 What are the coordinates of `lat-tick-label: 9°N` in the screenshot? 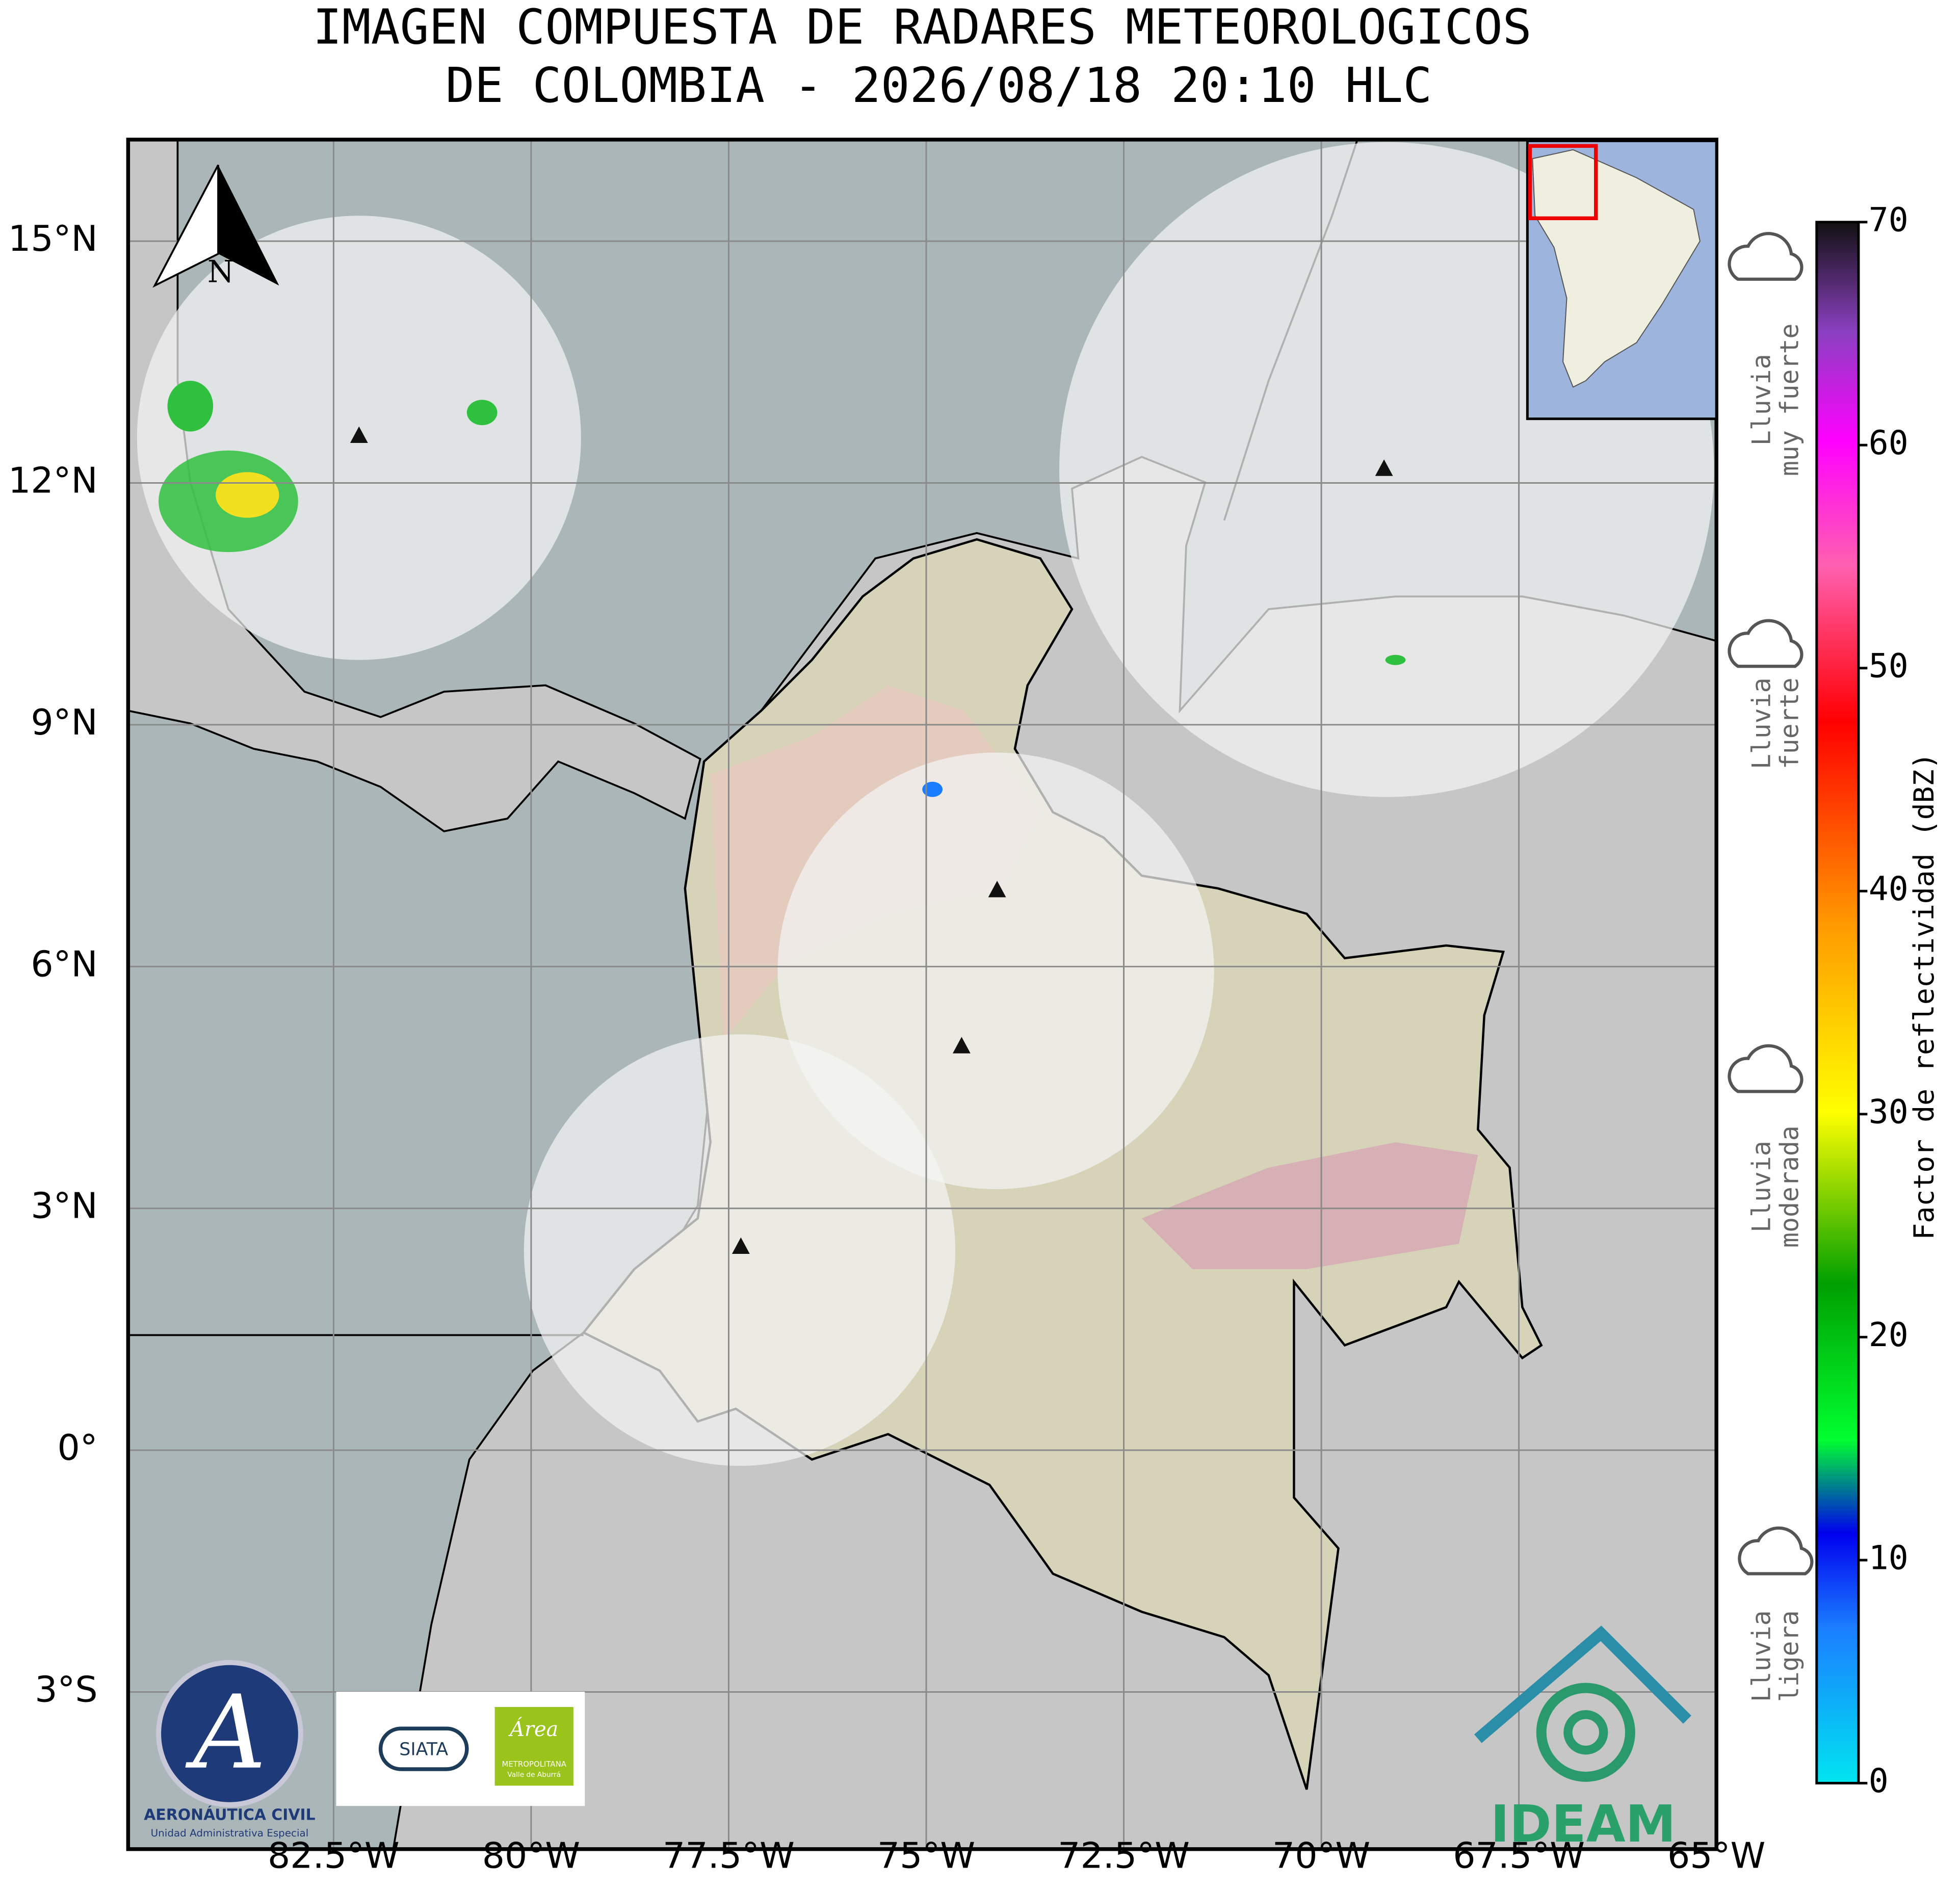 It's located at (64, 722).